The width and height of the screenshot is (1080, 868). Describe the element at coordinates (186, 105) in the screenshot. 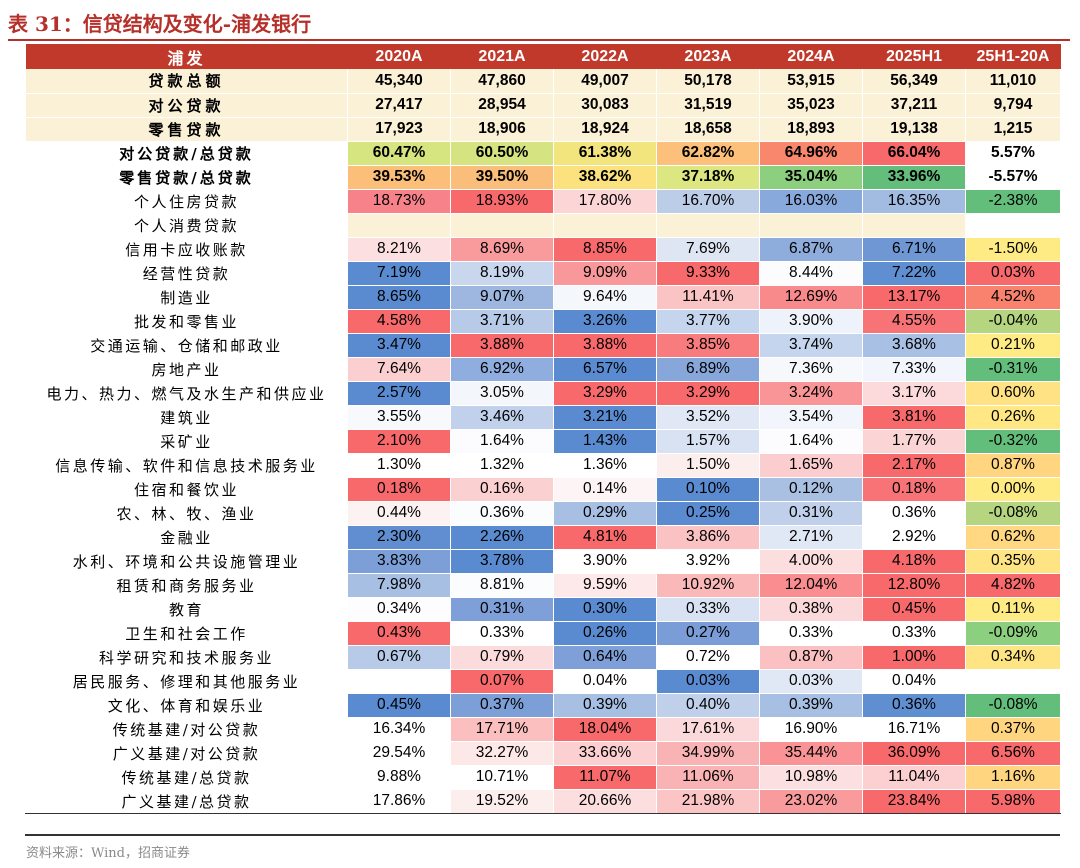

I see `row-label: 对公贷款` at that location.